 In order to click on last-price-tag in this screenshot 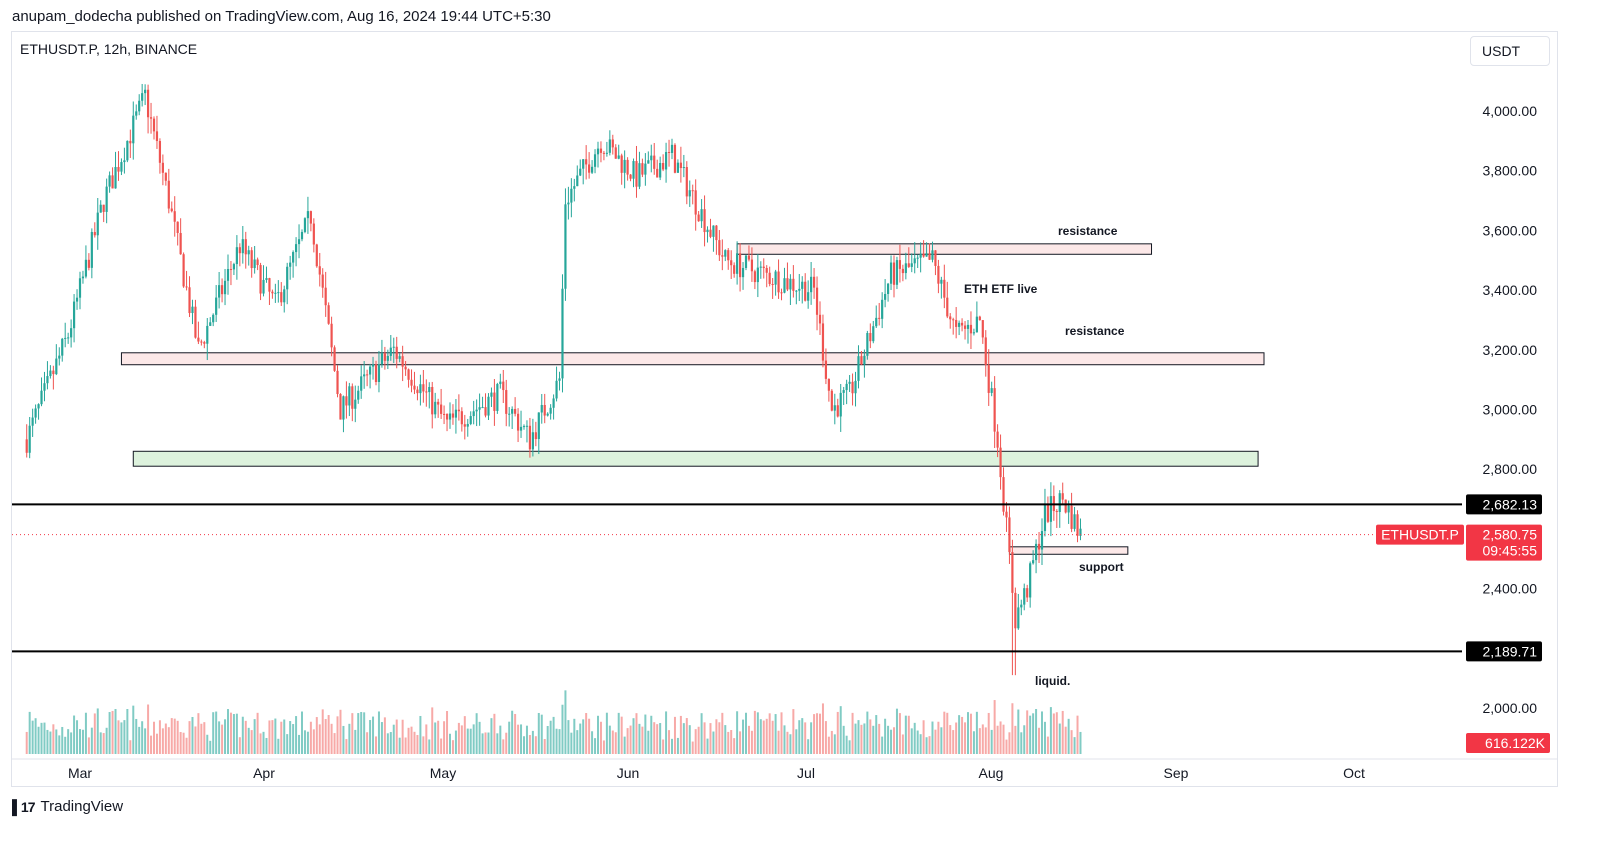, I will do `click(1504, 542)`.